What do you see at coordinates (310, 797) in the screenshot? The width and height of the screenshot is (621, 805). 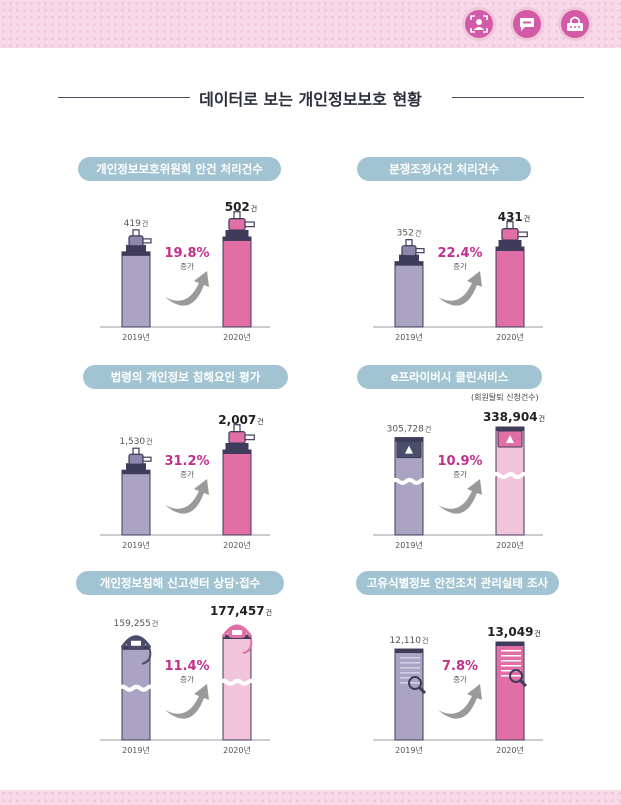 I see `bottom-decorative-band` at bounding box center [310, 797].